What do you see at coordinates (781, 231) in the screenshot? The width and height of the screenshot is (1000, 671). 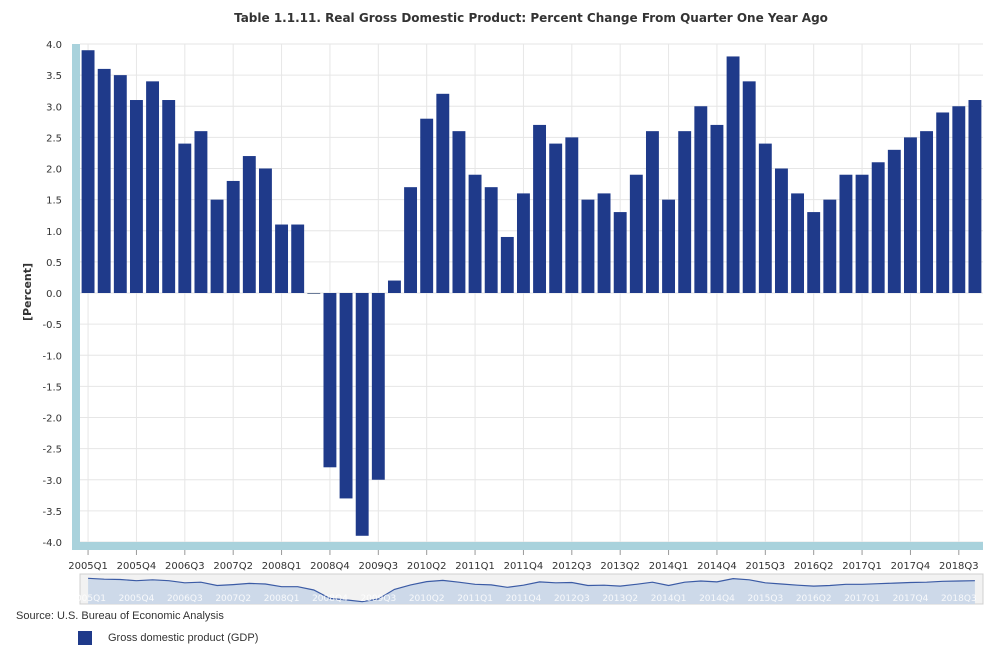 I see `bar-2015Q4` at bounding box center [781, 231].